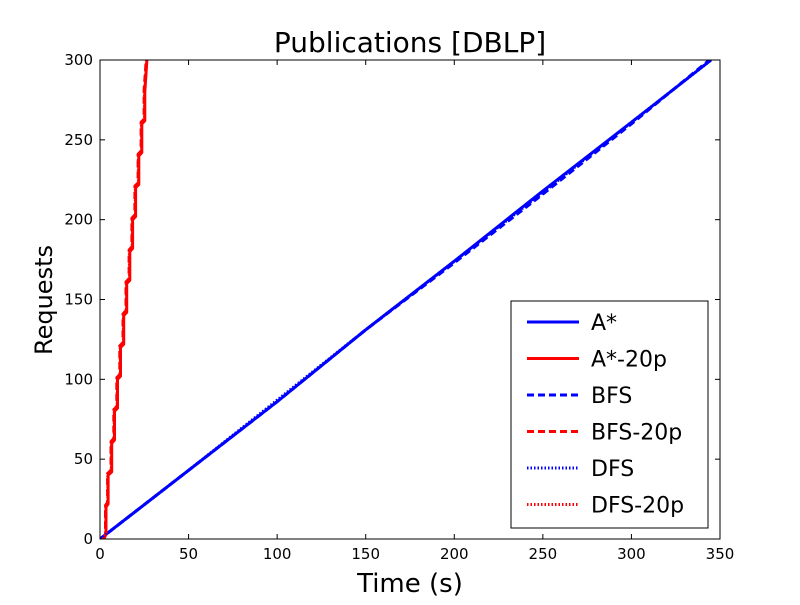  What do you see at coordinates (409, 584) in the screenshot?
I see `x-axis-label: Time (s)` at bounding box center [409, 584].